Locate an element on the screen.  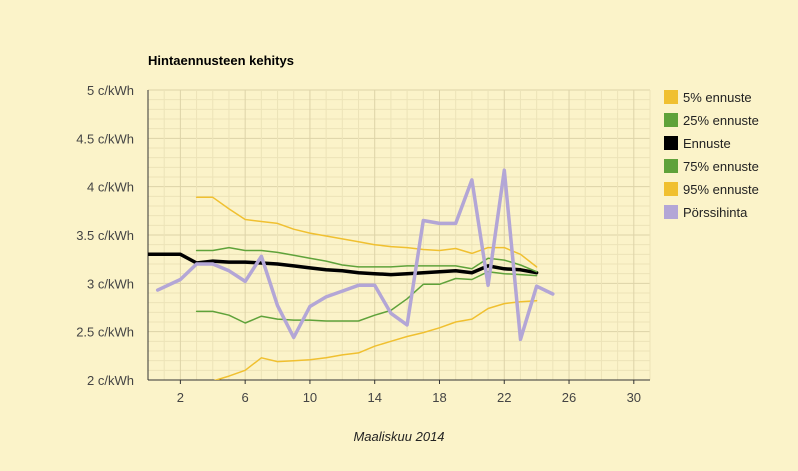
legend-label: Pörssihinta is located at coordinates (715, 212).